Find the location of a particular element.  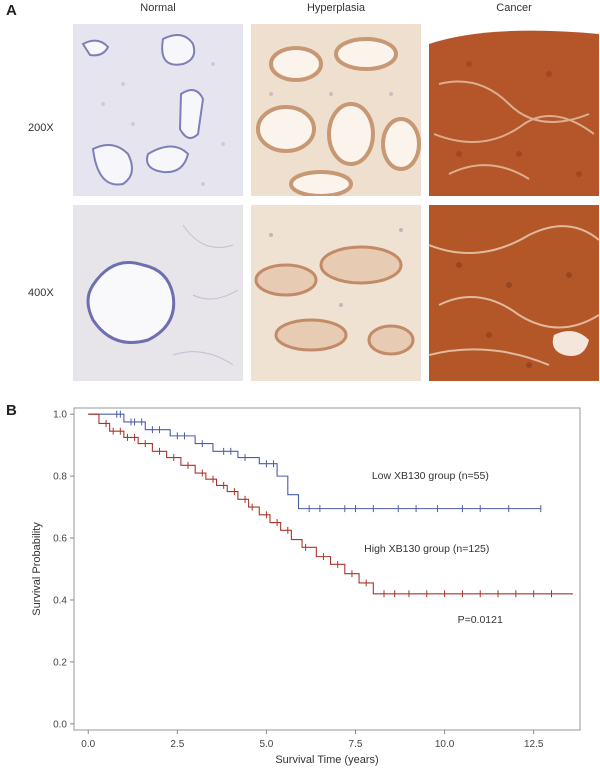

panel-a-letter: A is located at coordinates (11, 10).